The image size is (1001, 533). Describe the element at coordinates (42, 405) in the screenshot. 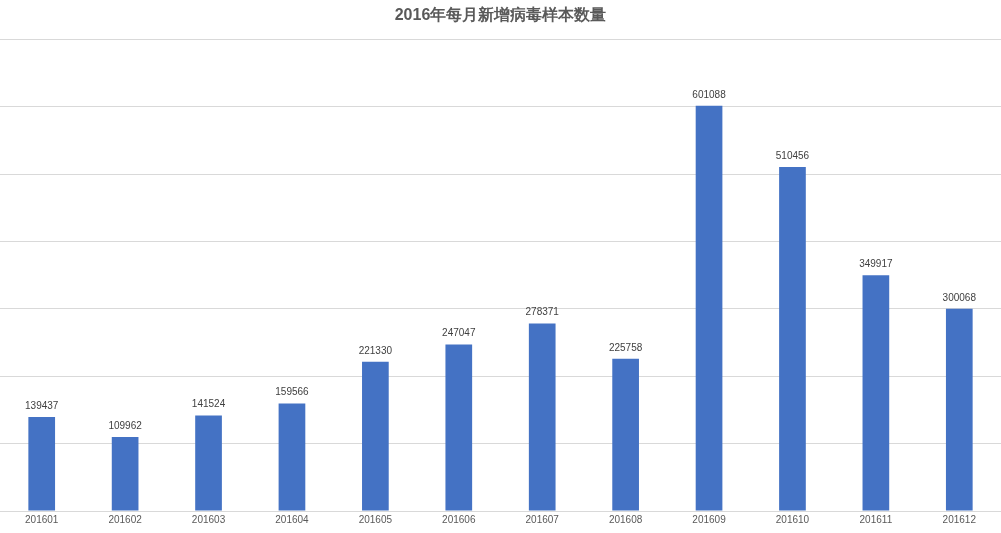

I see `data-label: 139437` at that location.